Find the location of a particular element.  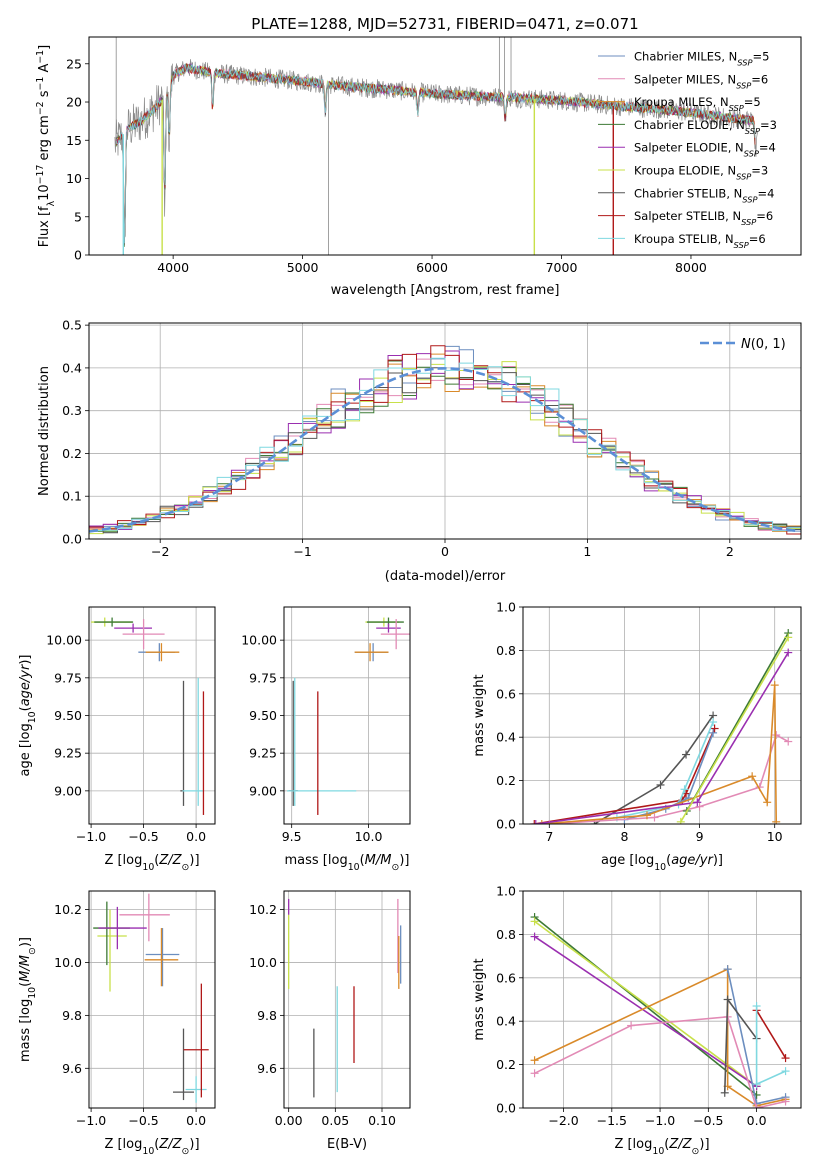

label-part: E(B-V) is located at coordinates (347, 1144).